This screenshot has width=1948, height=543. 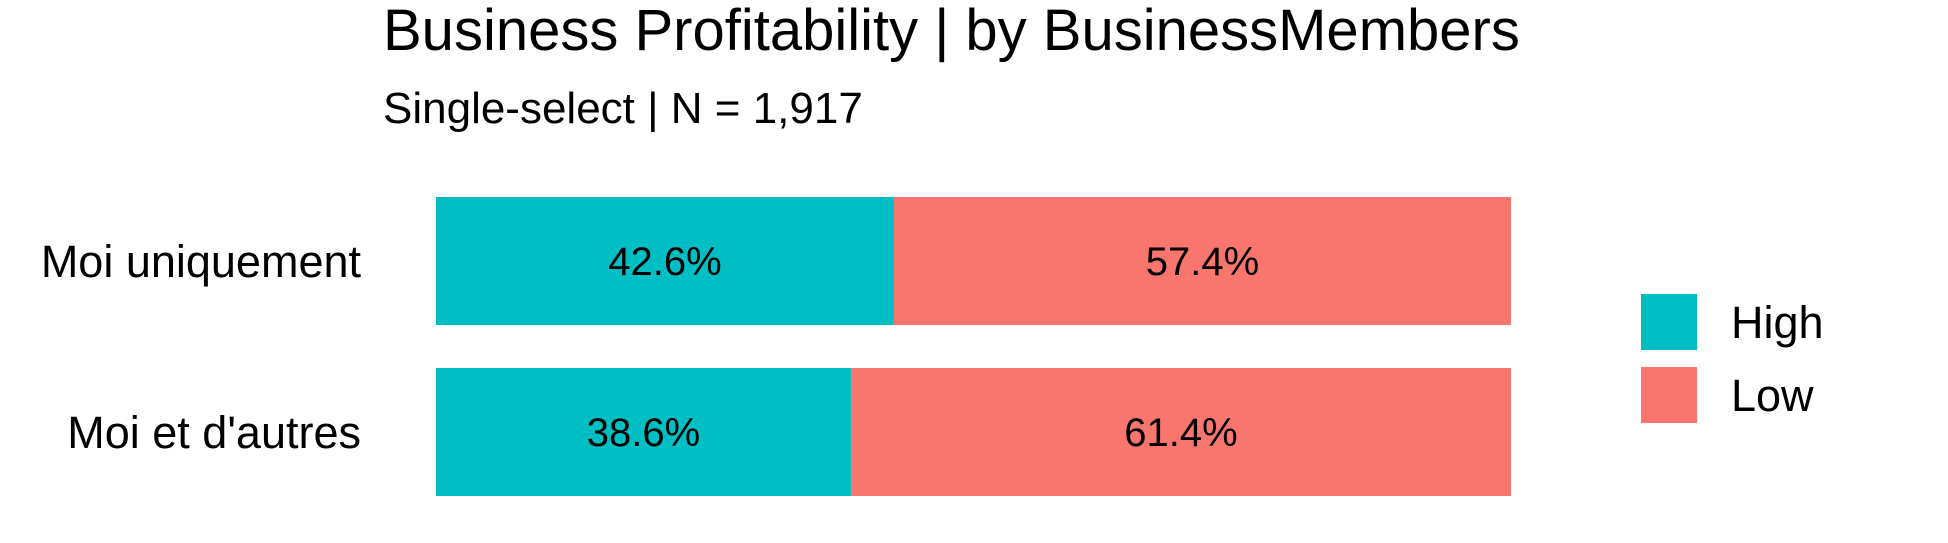 I want to click on data-label-high-0: 42.6%, so click(x=664, y=262).